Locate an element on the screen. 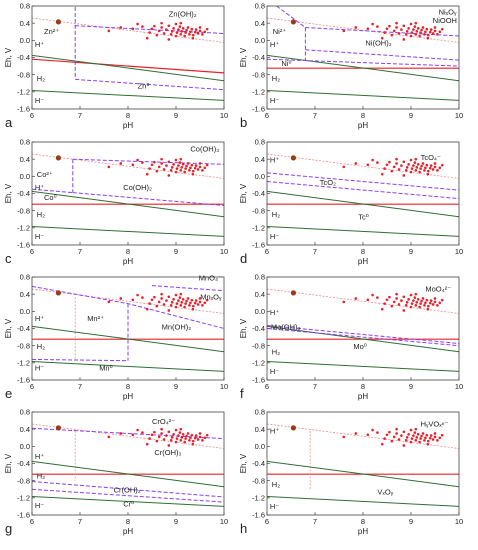 This screenshot has height=550, width=478. panel-letter: b is located at coordinates (243, 122).